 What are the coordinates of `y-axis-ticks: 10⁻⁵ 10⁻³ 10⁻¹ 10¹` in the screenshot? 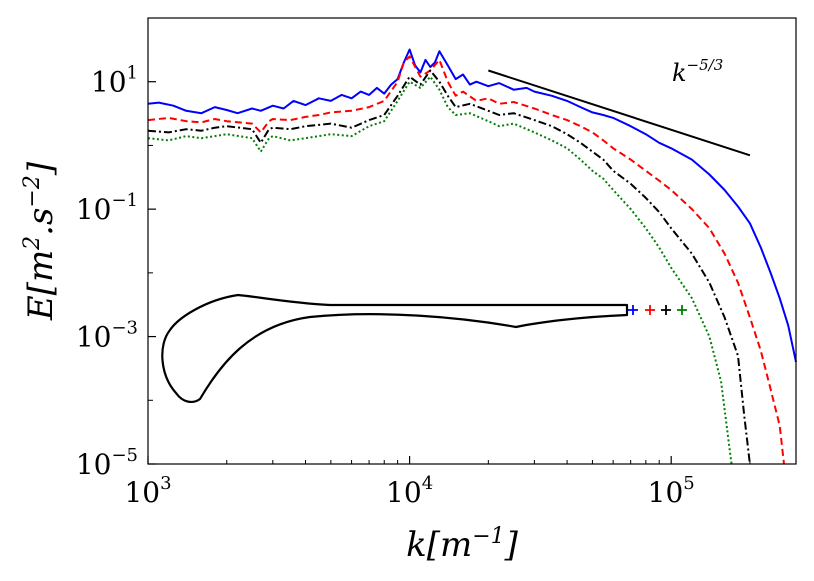 It's located at (116, 249).